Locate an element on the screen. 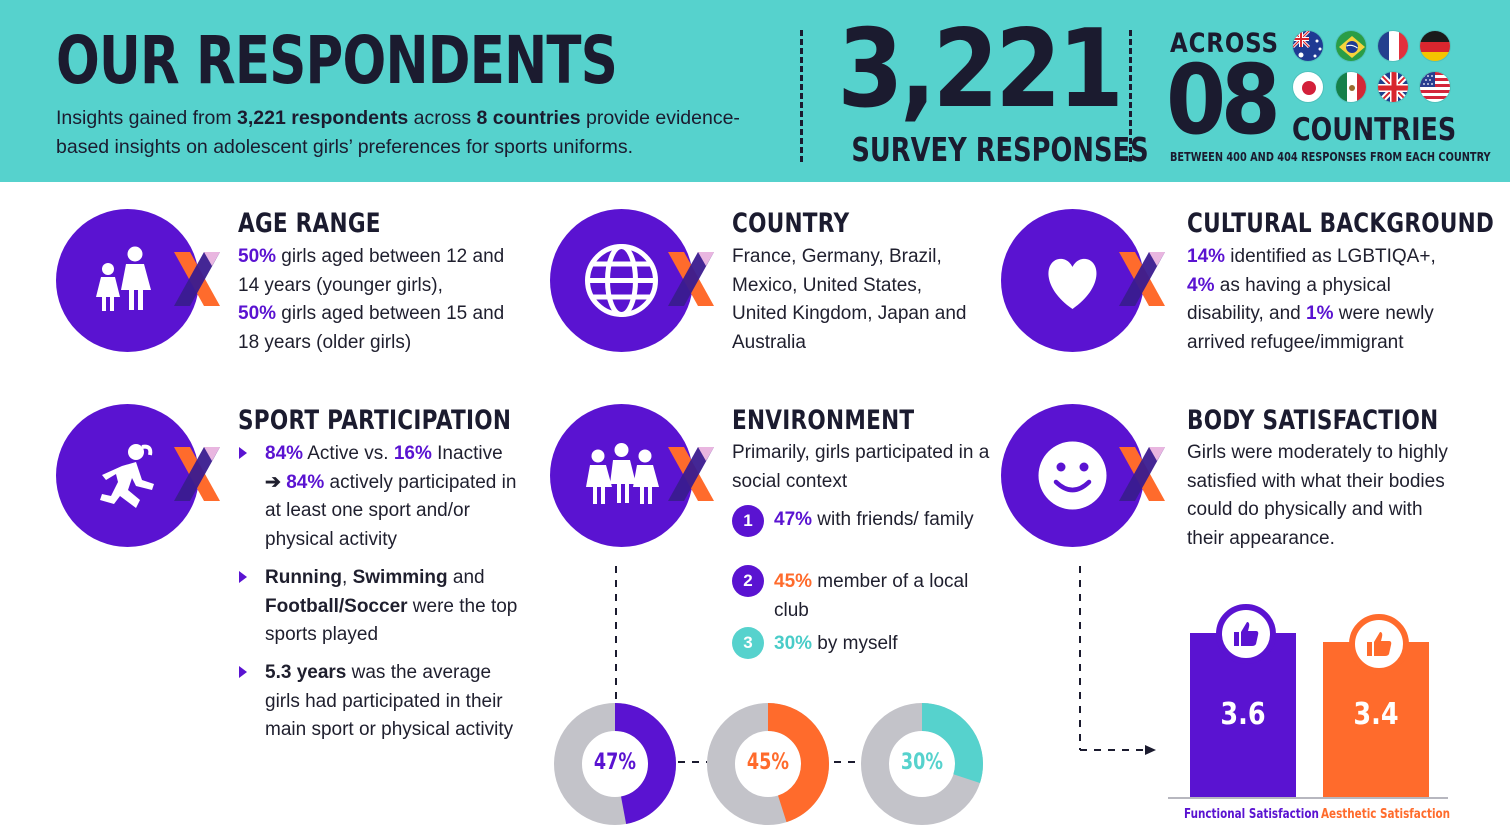 The width and height of the screenshot is (1510, 840). intro-part: across is located at coordinates (442, 118).